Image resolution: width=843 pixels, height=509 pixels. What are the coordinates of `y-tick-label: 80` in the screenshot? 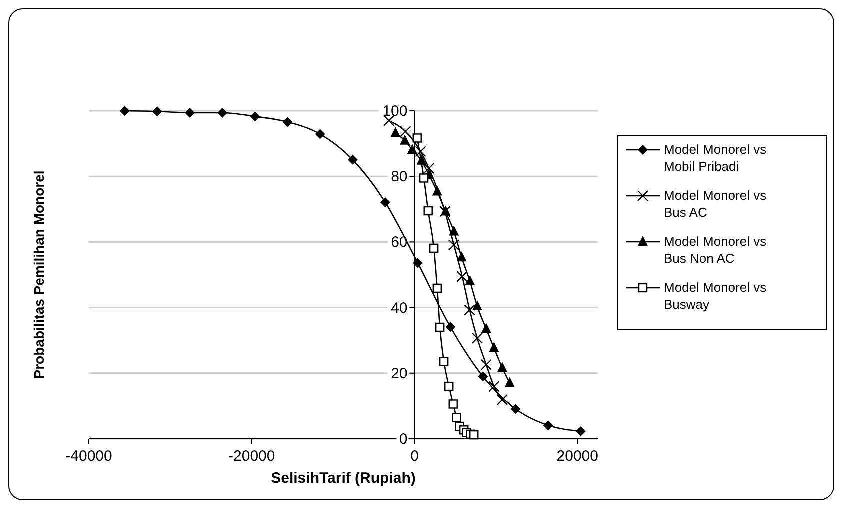 It's located at (399, 177).